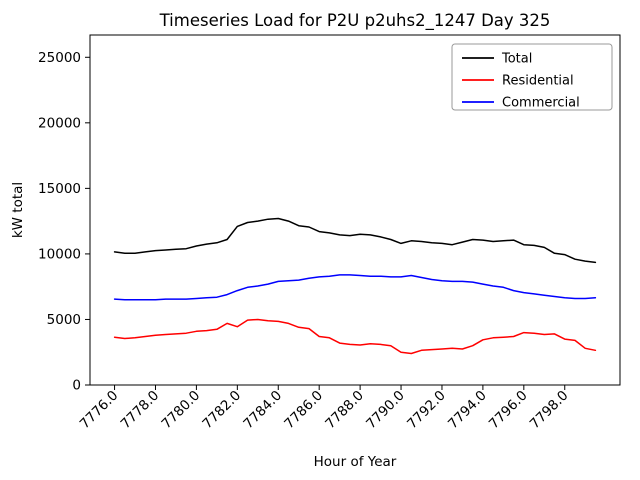 This screenshot has width=640, height=480. I want to click on x-tick-label: 7796.0, so click(508, 410).